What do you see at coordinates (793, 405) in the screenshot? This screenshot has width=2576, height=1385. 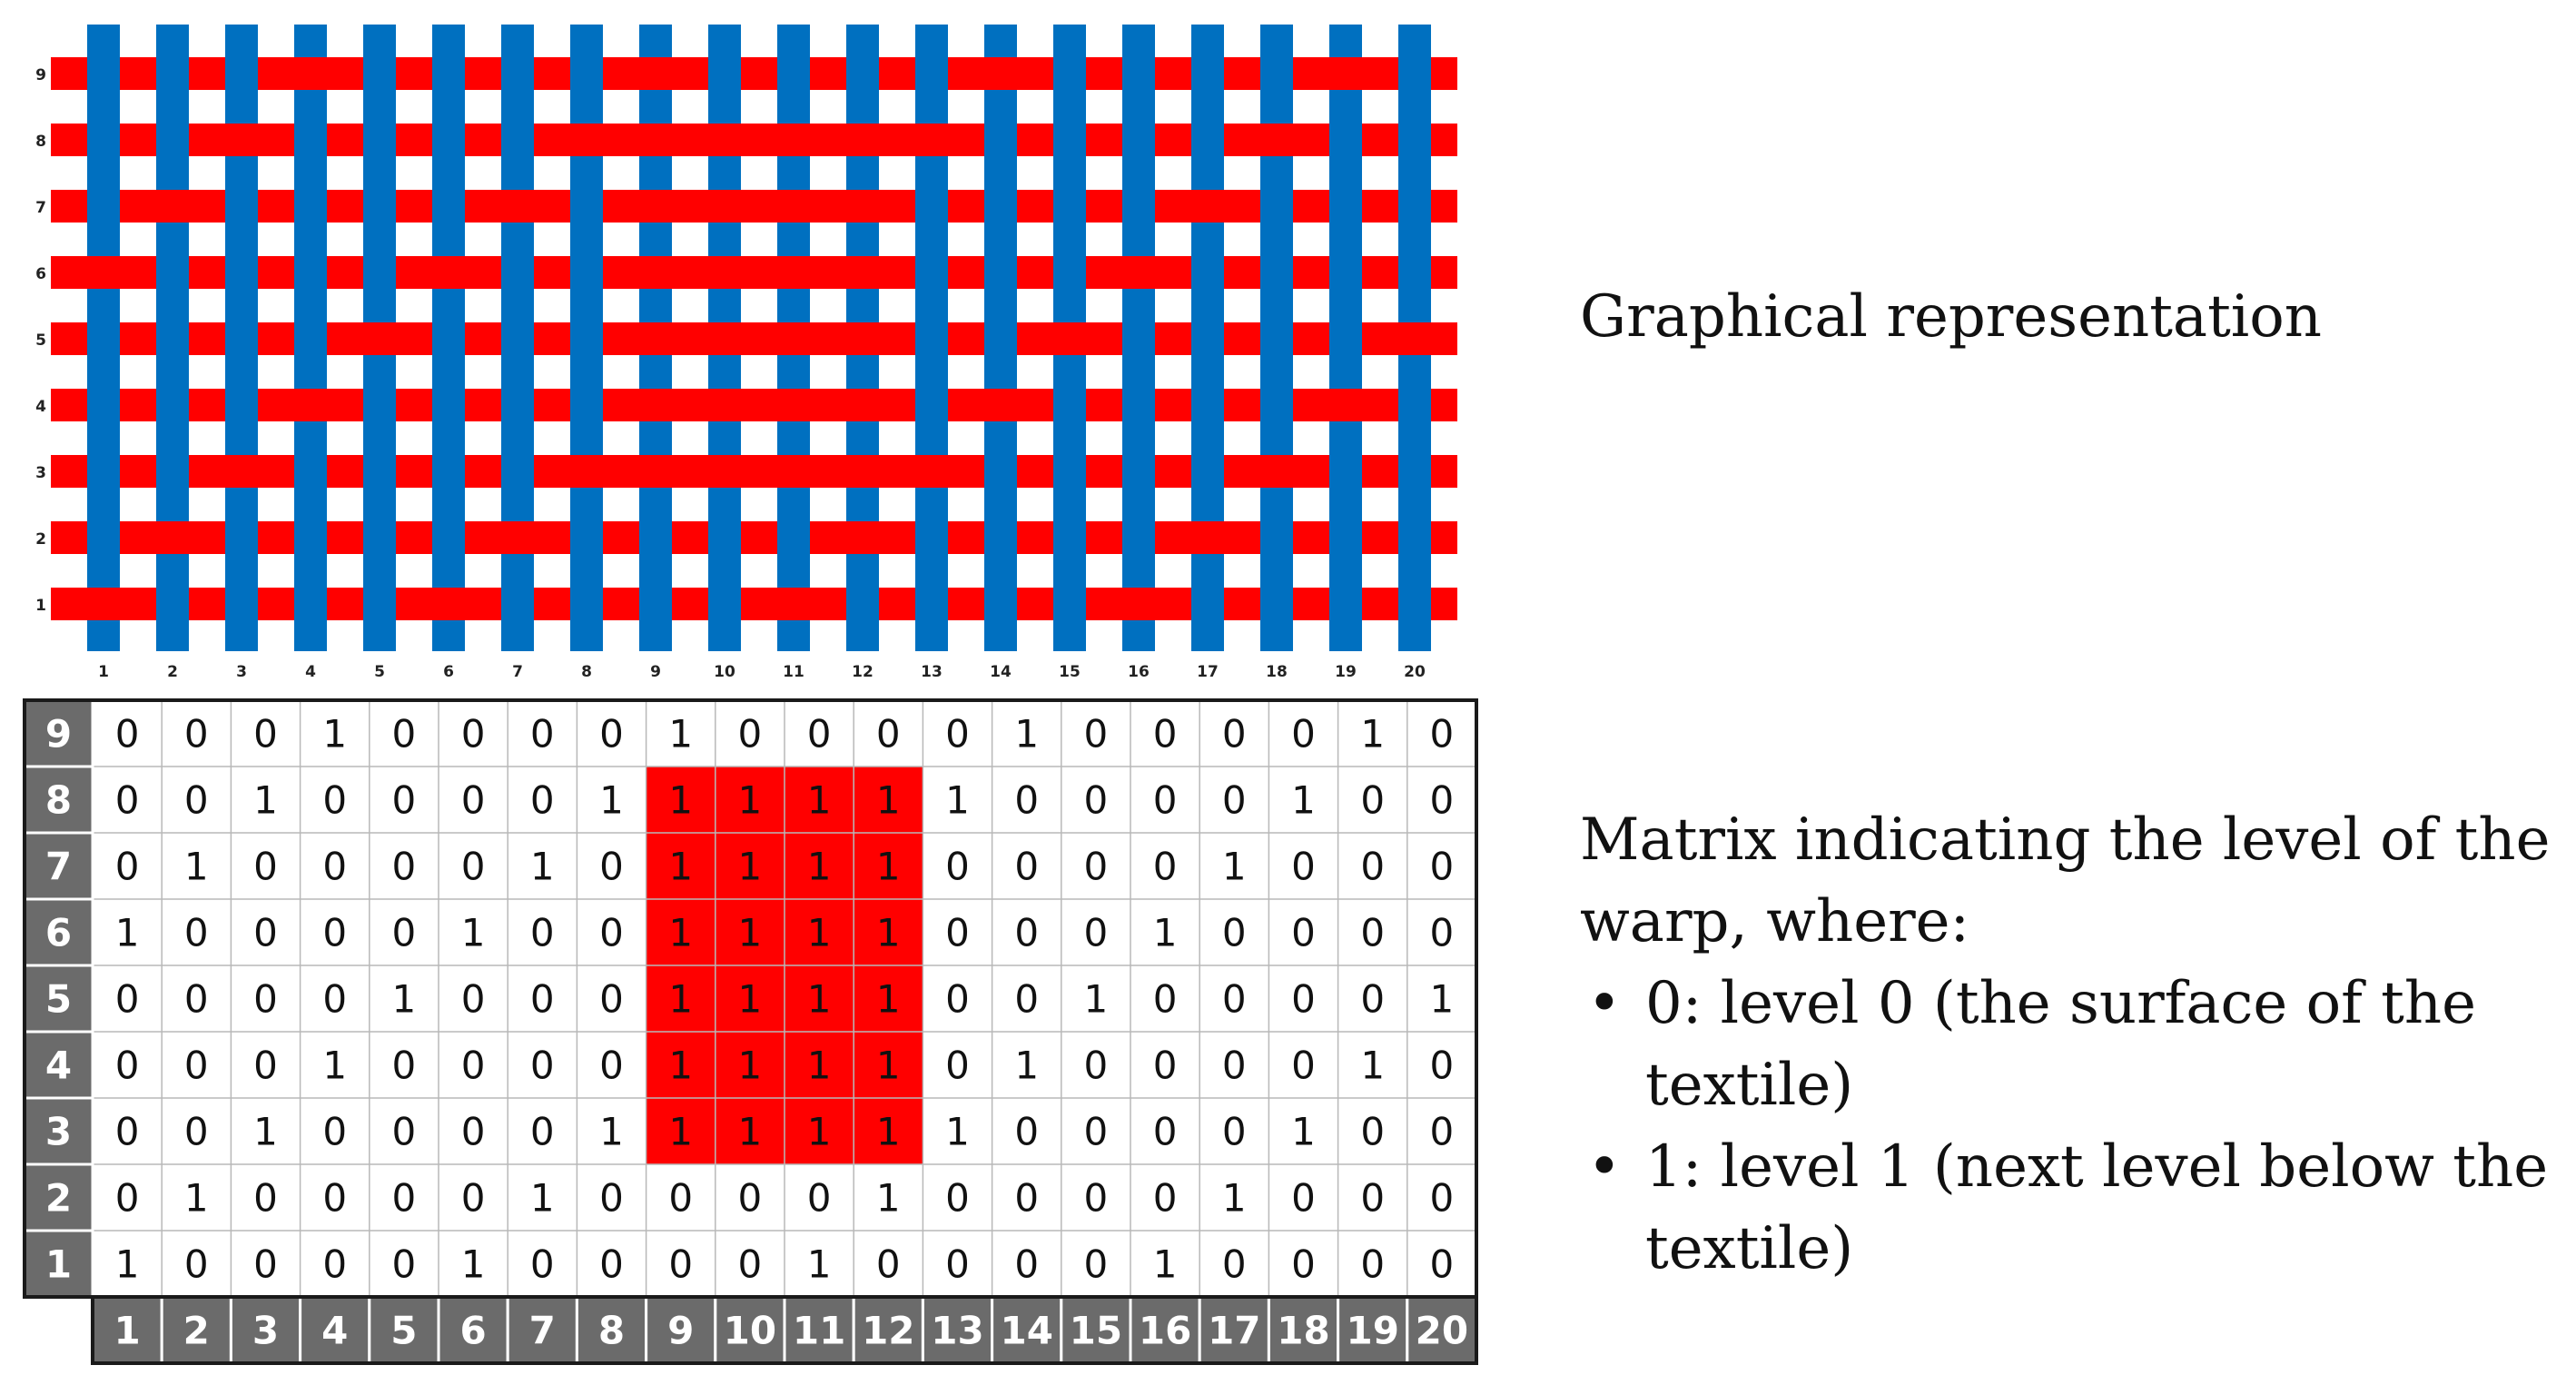 I see `weft-over-warp-r4-c11` at bounding box center [793, 405].